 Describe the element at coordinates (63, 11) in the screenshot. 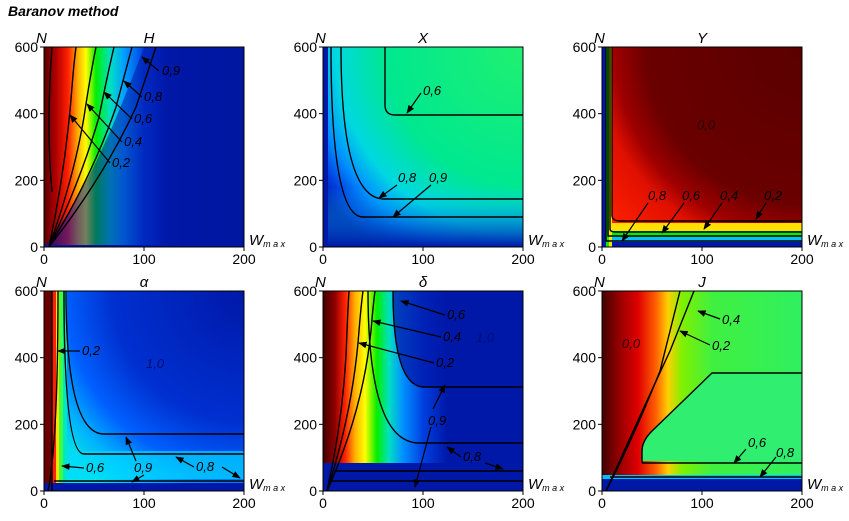

I see `figure-title: Baranov method` at that location.